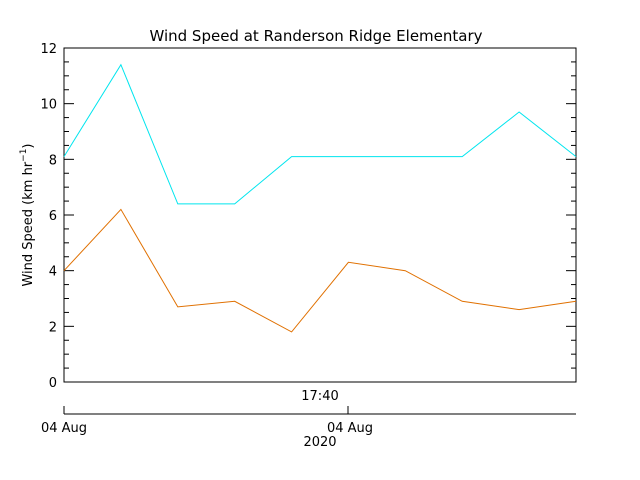  What do you see at coordinates (24, 155) in the screenshot?
I see `y-axis-label-exponent: −1` at bounding box center [24, 155].